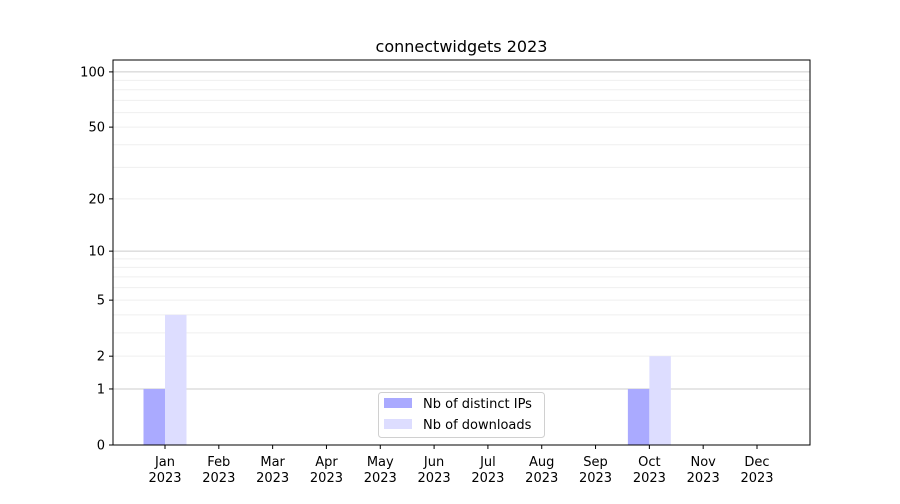 The height and width of the screenshot is (504, 900). What do you see at coordinates (477, 425) in the screenshot?
I see `legend-label: Nb of downloads` at bounding box center [477, 425].